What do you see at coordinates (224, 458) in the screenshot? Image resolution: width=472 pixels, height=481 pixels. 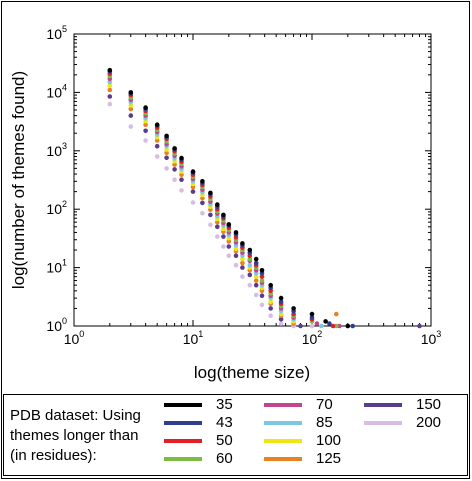 I see `legend-label: 60` at bounding box center [224, 458].